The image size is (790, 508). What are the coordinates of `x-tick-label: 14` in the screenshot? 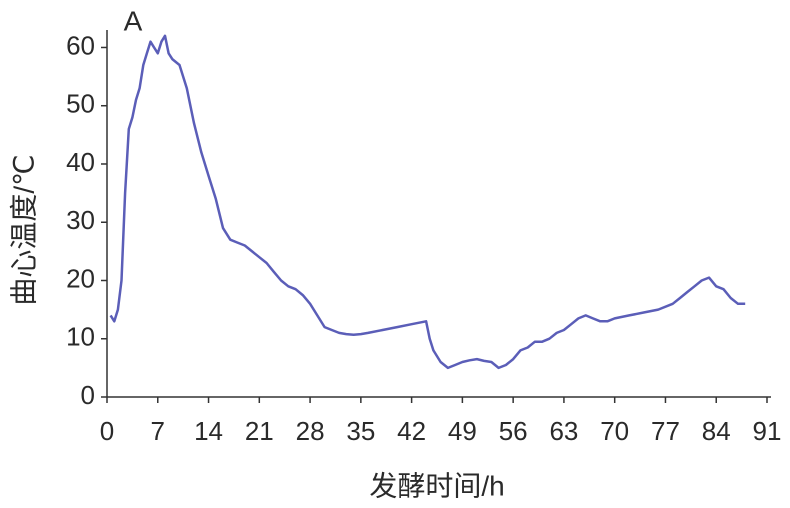 It's located at (208, 431).